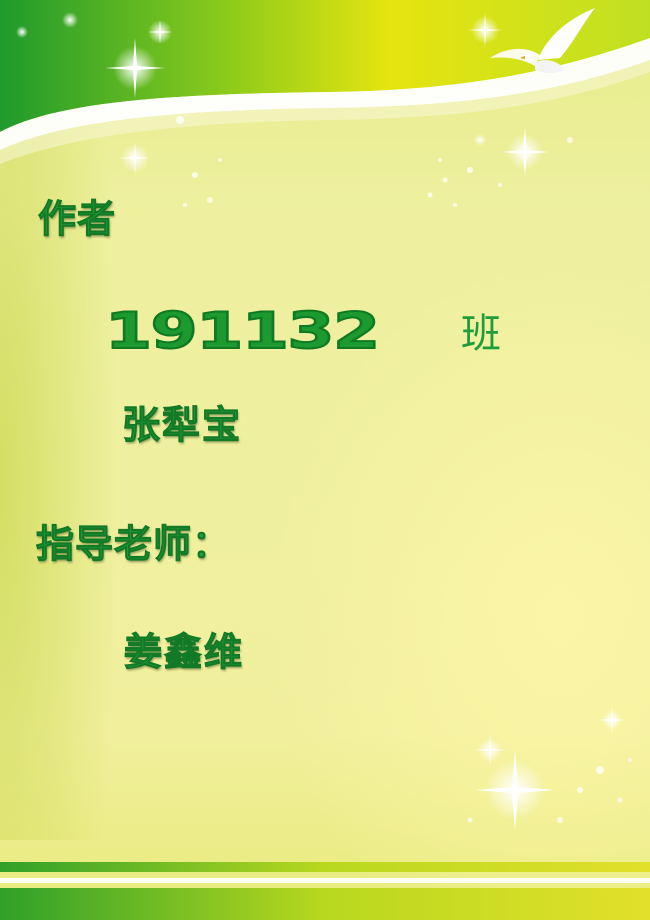 The width and height of the screenshot is (650, 920). Describe the element at coordinates (133, 544) in the screenshot. I see `advisor-heading: 指导老师：` at that location.